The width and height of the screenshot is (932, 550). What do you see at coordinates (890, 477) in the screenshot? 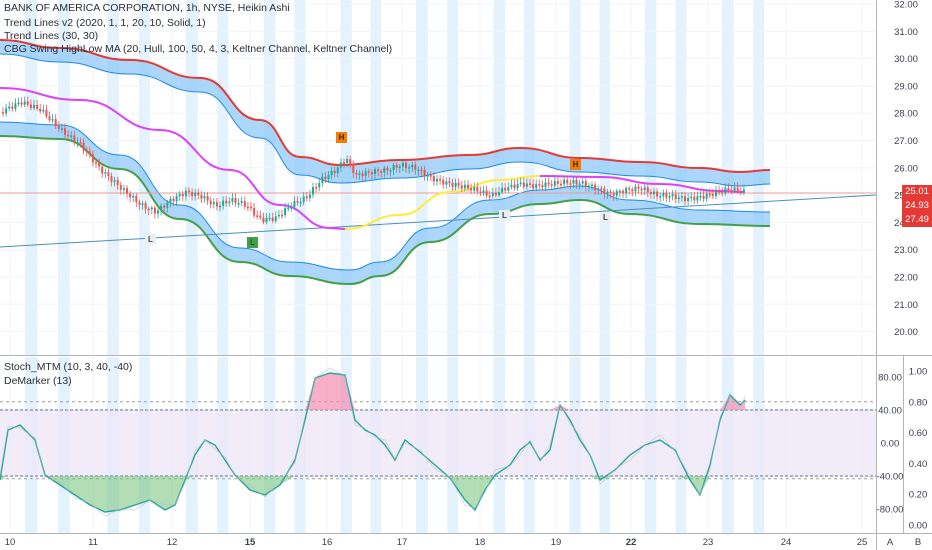
I see `stoch-tick: -40.00` at bounding box center [890, 477].